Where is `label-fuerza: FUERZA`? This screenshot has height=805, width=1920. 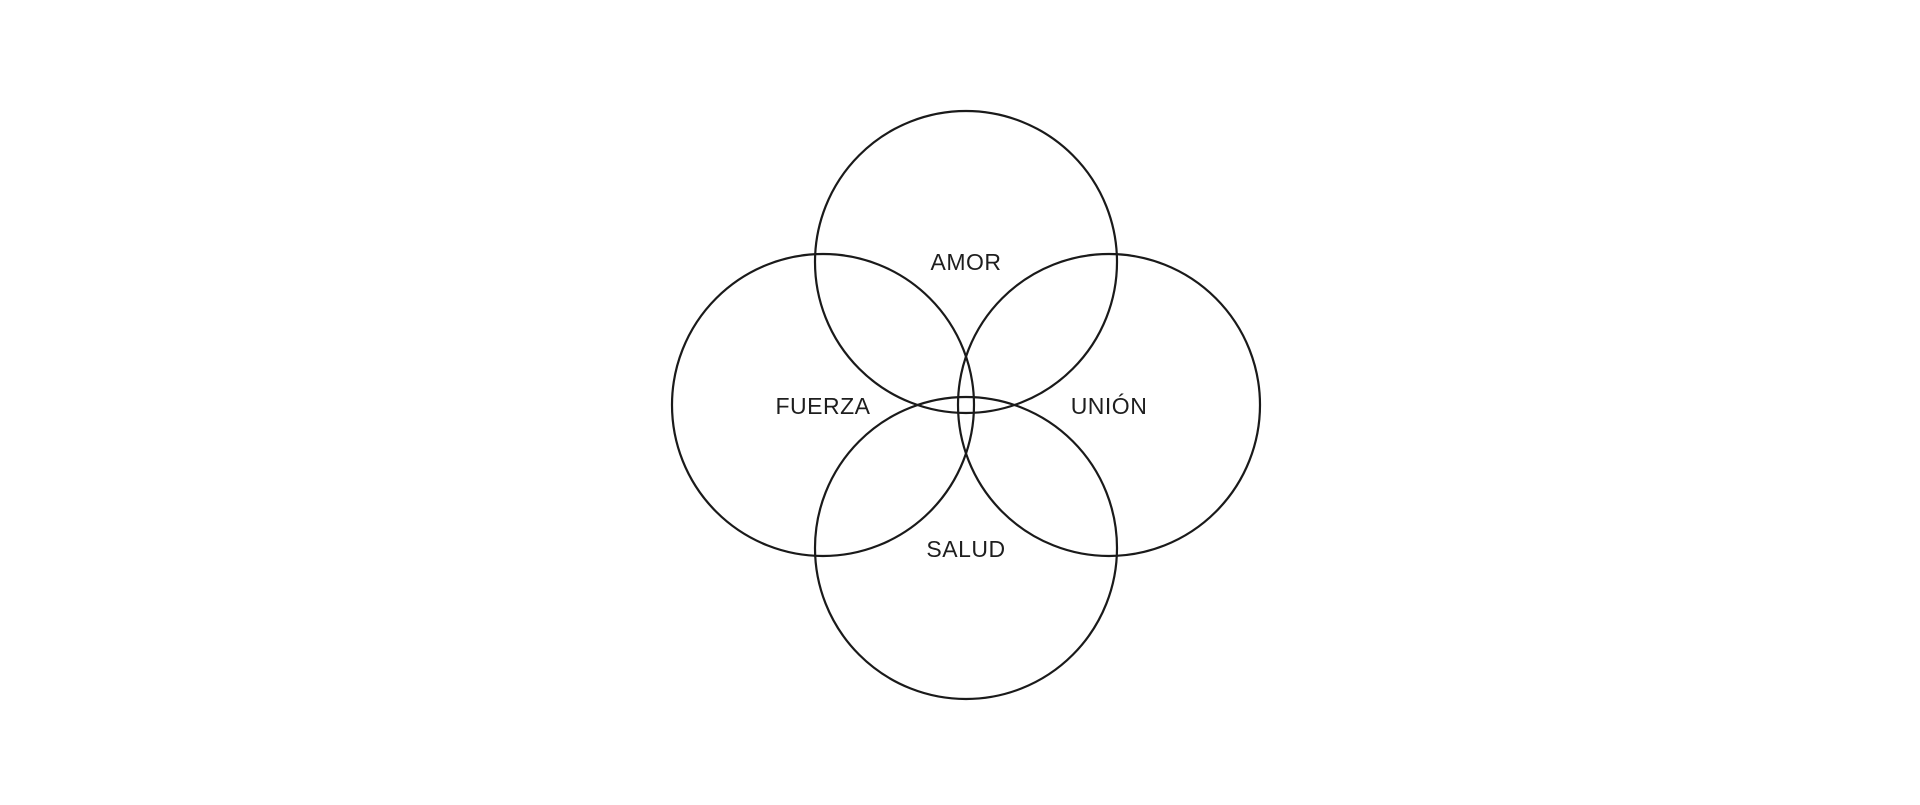
label-fuerza: FUERZA is located at coordinates (823, 406).